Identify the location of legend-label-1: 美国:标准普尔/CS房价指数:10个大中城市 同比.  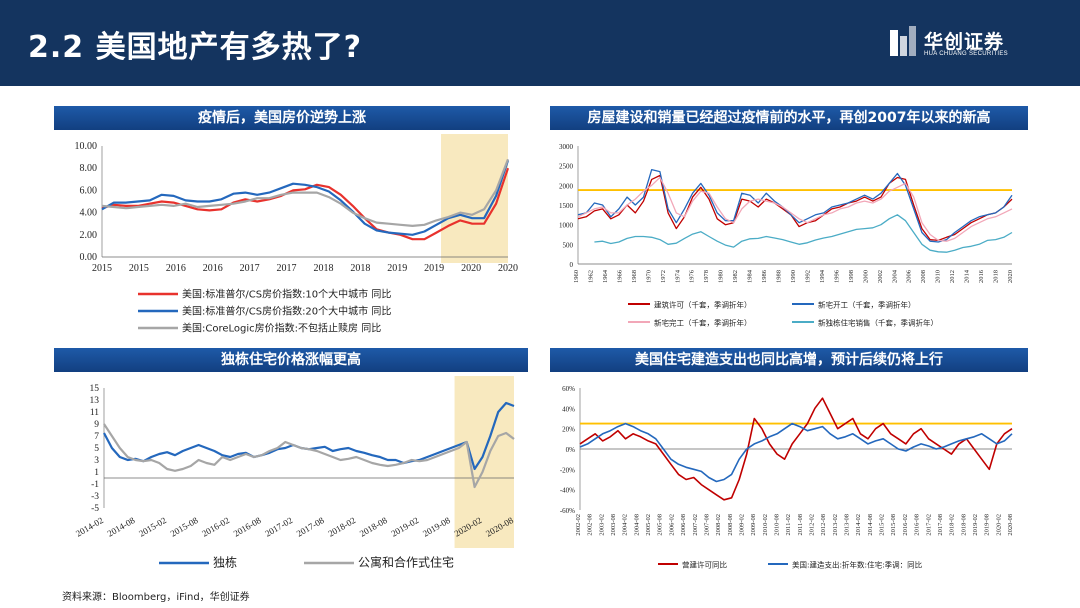
(286, 294).